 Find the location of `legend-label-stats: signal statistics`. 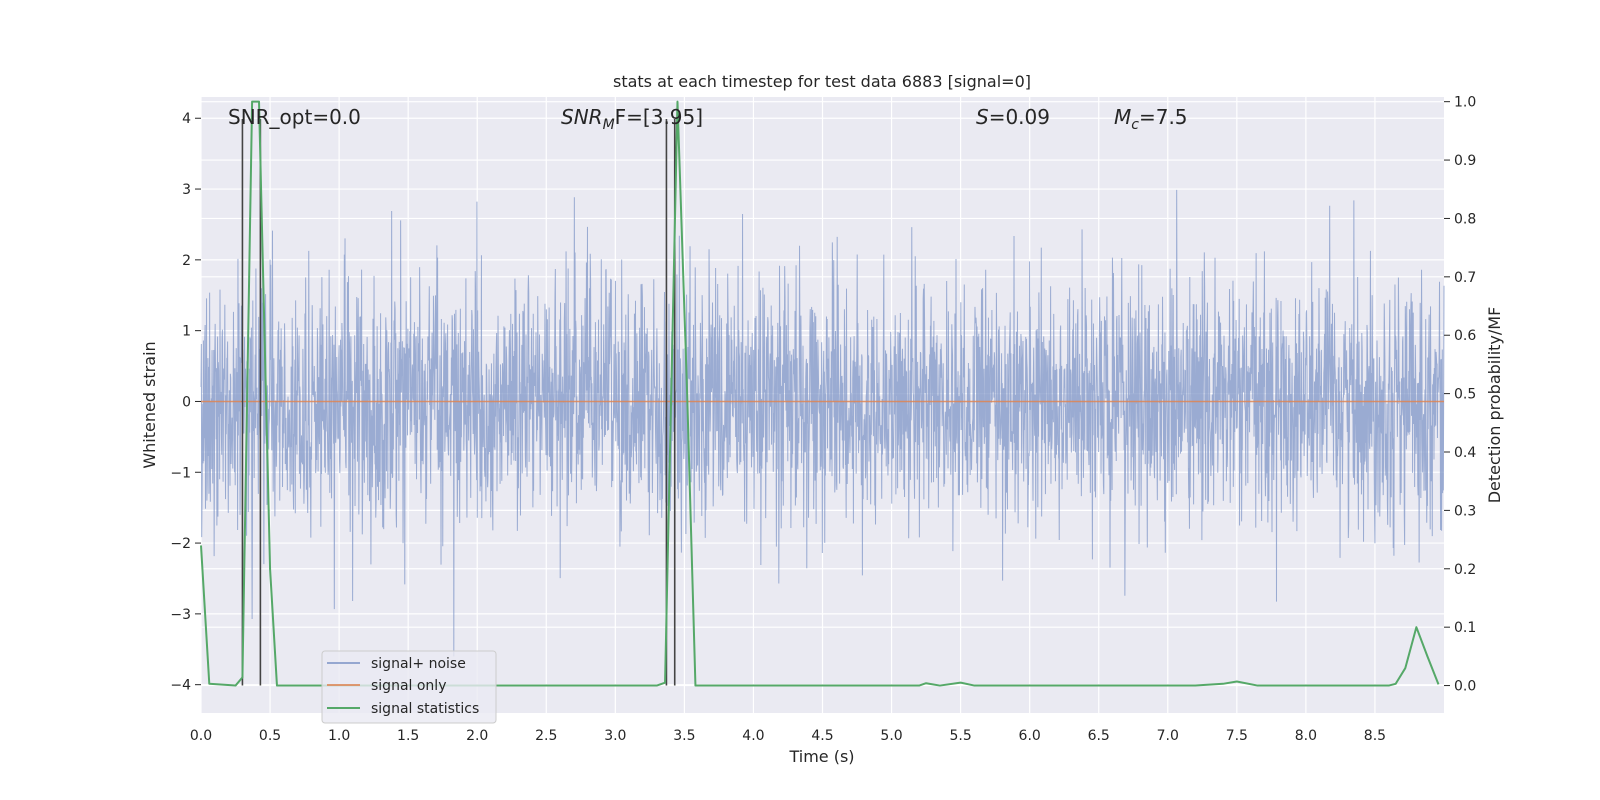

legend-label-stats: signal statistics is located at coordinates (425, 709).